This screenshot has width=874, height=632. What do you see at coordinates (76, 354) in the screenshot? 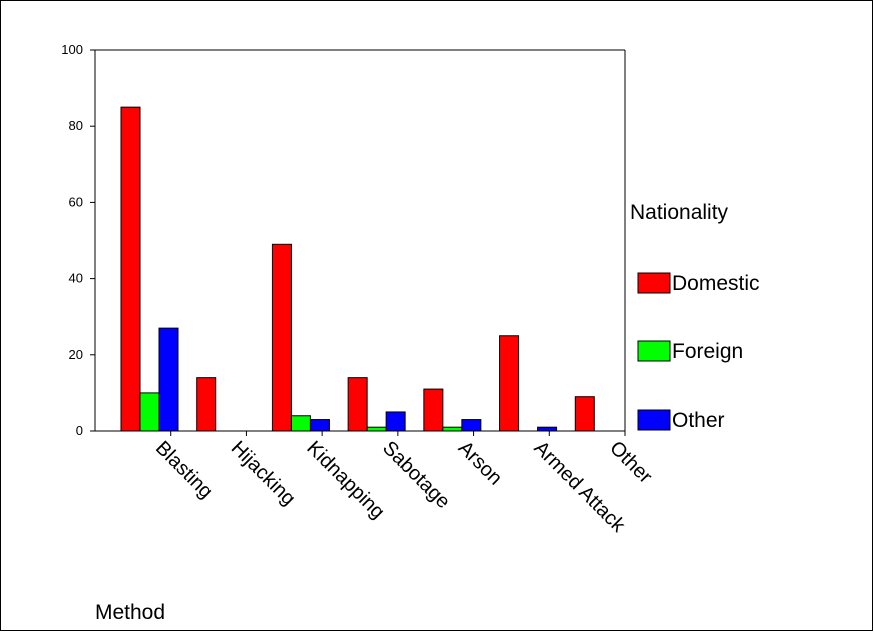
I see `y-tick-label: 20` at bounding box center [76, 354].